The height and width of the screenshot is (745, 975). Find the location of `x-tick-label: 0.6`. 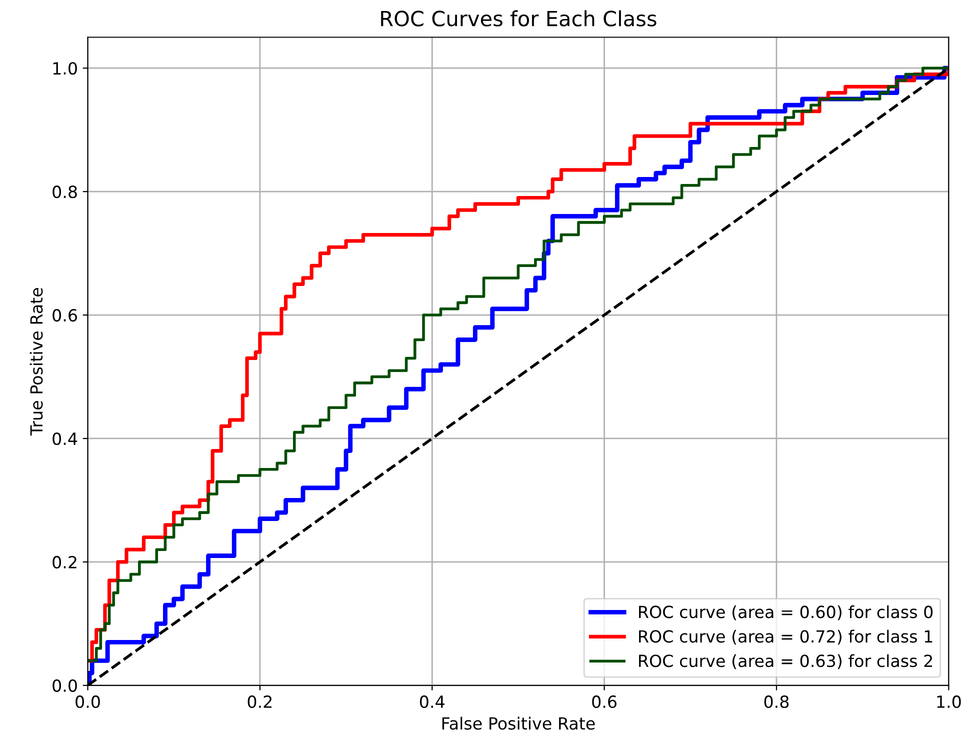

x-tick-label: 0.6 is located at coordinates (604, 701).